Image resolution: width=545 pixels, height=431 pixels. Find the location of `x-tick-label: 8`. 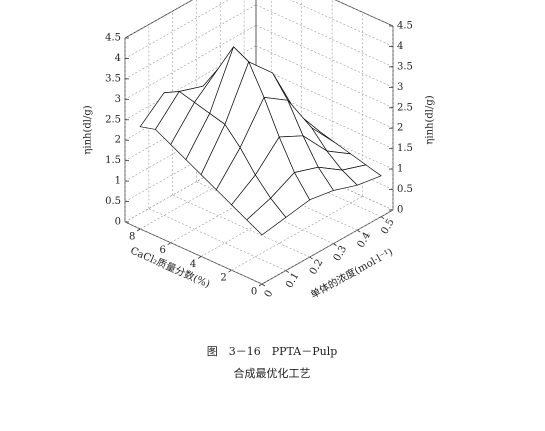

x-tick-label: 8 is located at coordinates (132, 236).